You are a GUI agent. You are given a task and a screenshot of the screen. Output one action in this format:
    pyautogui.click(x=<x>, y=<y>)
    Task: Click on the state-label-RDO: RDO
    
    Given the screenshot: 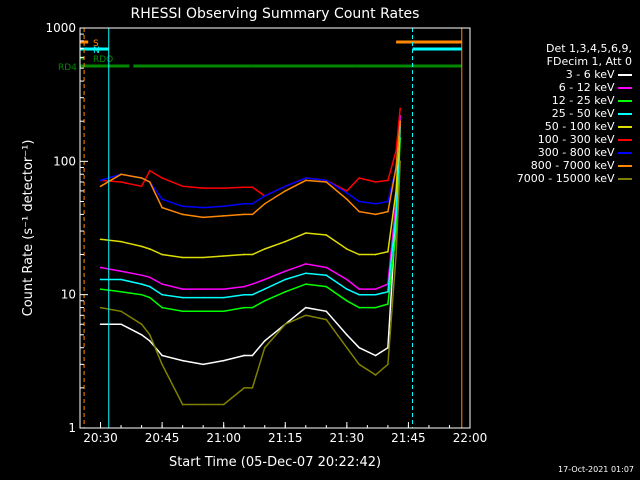 What is the action you would take?
    pyautogui.click(x=103, y=60)
    